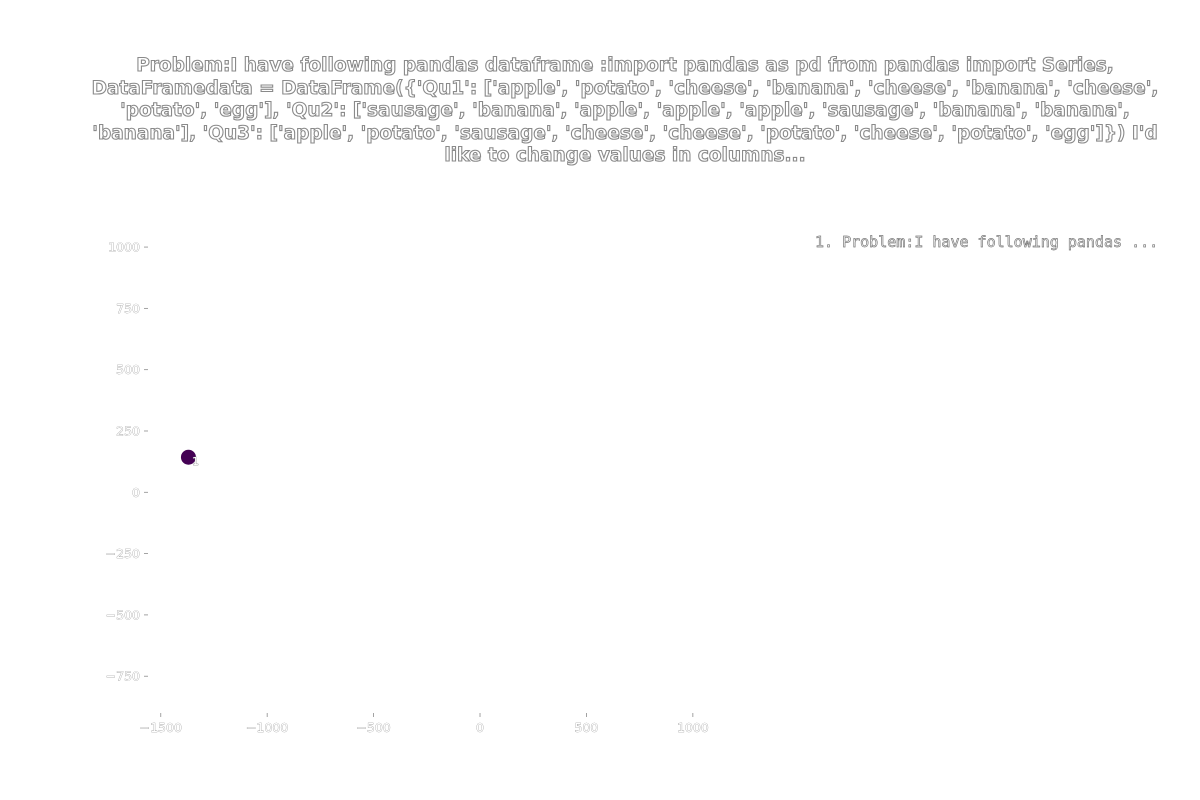  What do you see at coordinates (128, 308) in the screenshot?
I see `y-tick-label: 750` at bounding box center [128, 308].